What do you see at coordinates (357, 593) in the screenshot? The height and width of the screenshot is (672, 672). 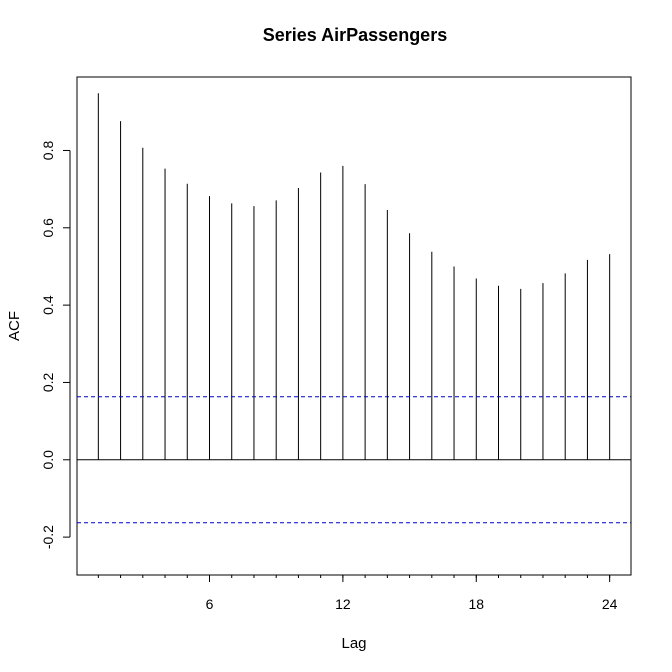 I see `x-axis: 6 12 18 24` at bounding box center [357, 593].